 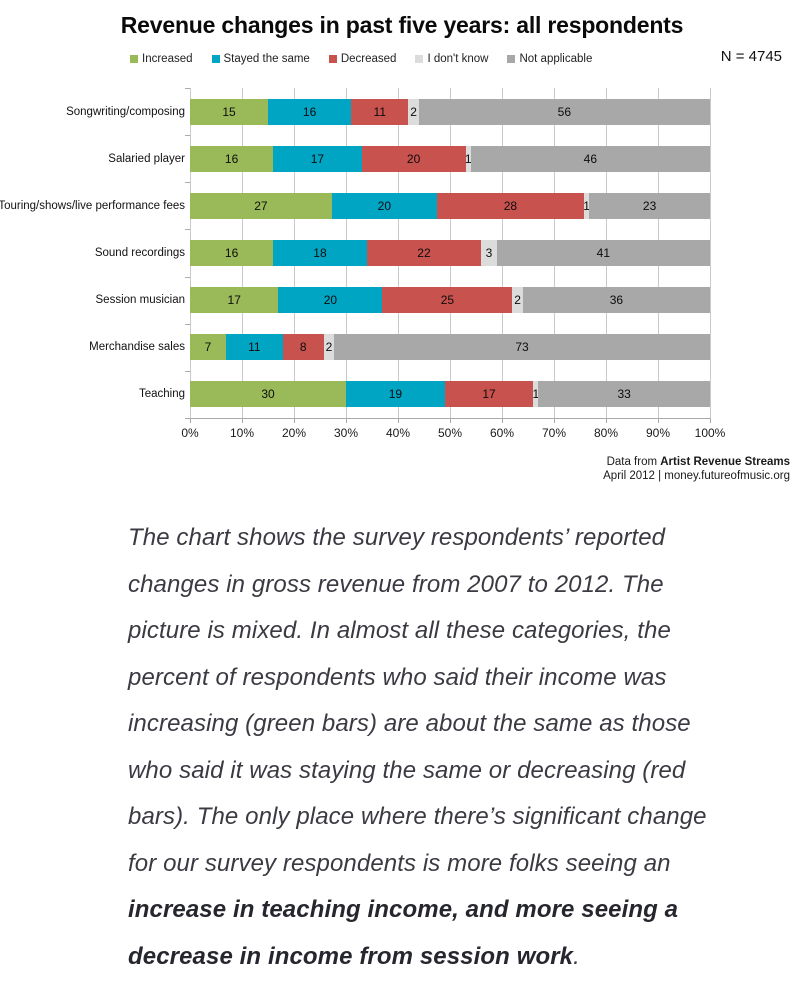 I want to click on category-label: Songwriting/composing, so click(x=125, y=111).